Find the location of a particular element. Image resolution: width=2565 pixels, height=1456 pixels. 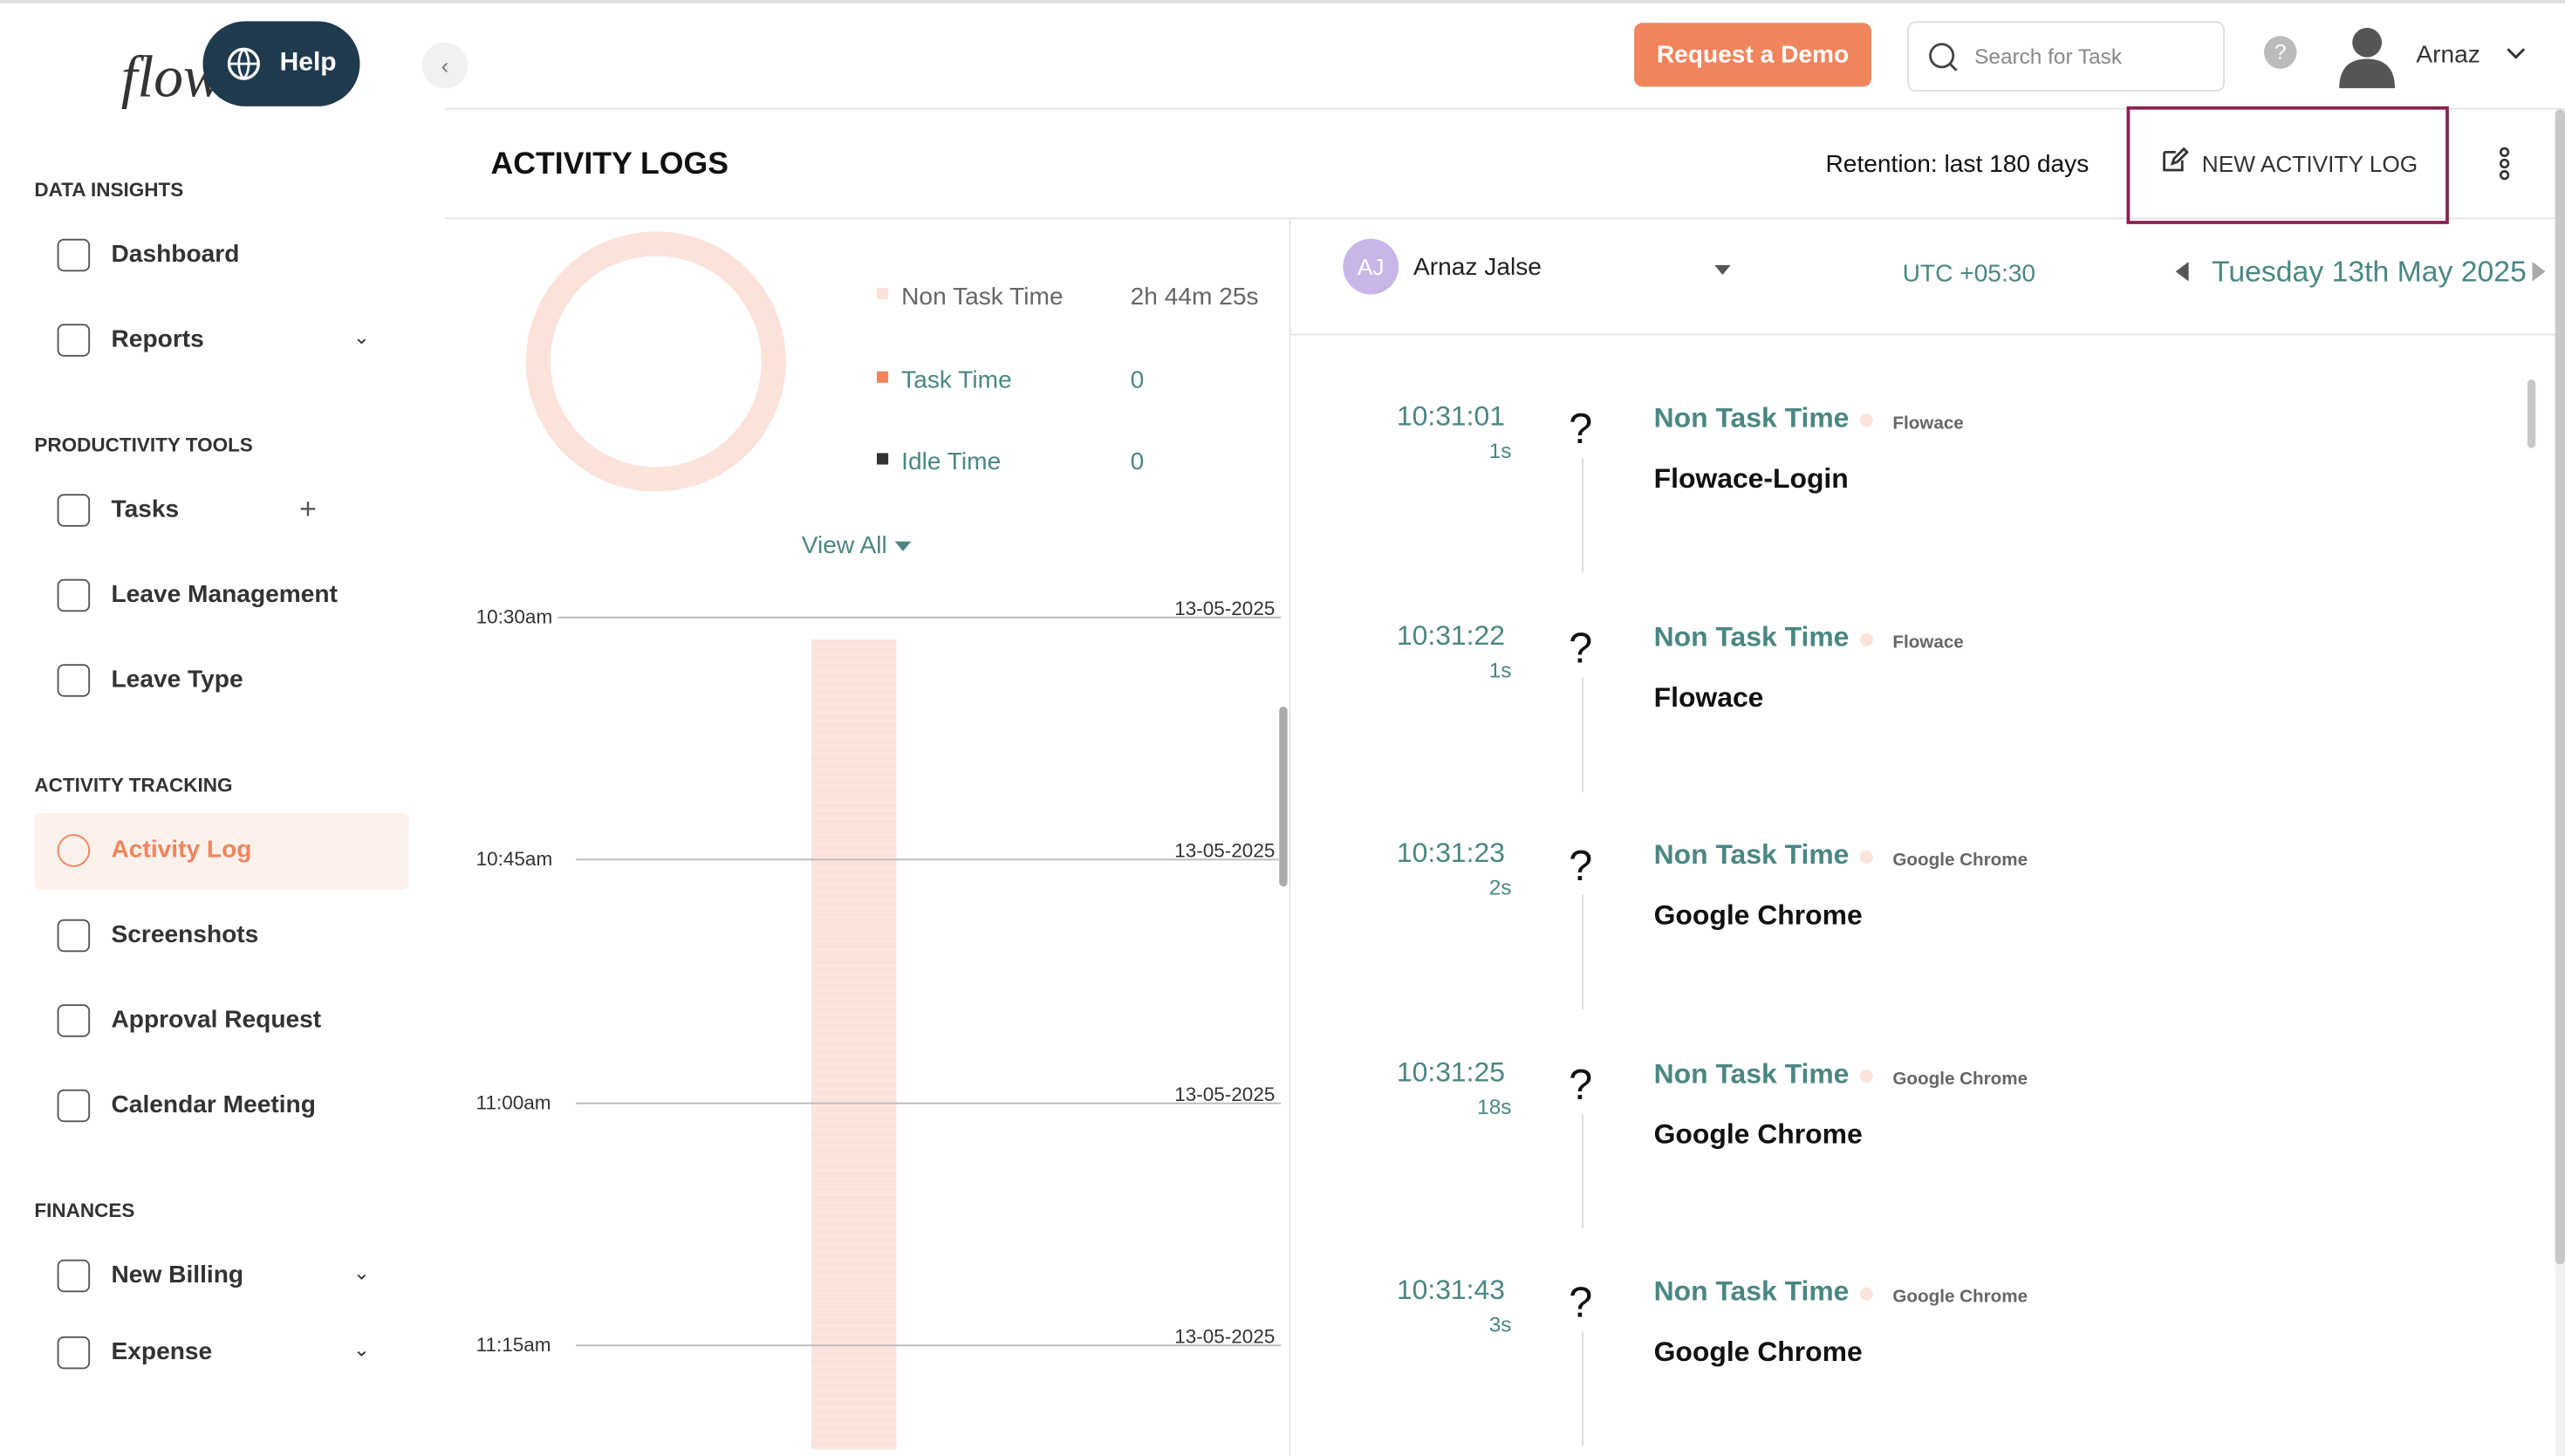

section-title: PRODUCTIVITY TOOLS is located at coordinates (143, 445).